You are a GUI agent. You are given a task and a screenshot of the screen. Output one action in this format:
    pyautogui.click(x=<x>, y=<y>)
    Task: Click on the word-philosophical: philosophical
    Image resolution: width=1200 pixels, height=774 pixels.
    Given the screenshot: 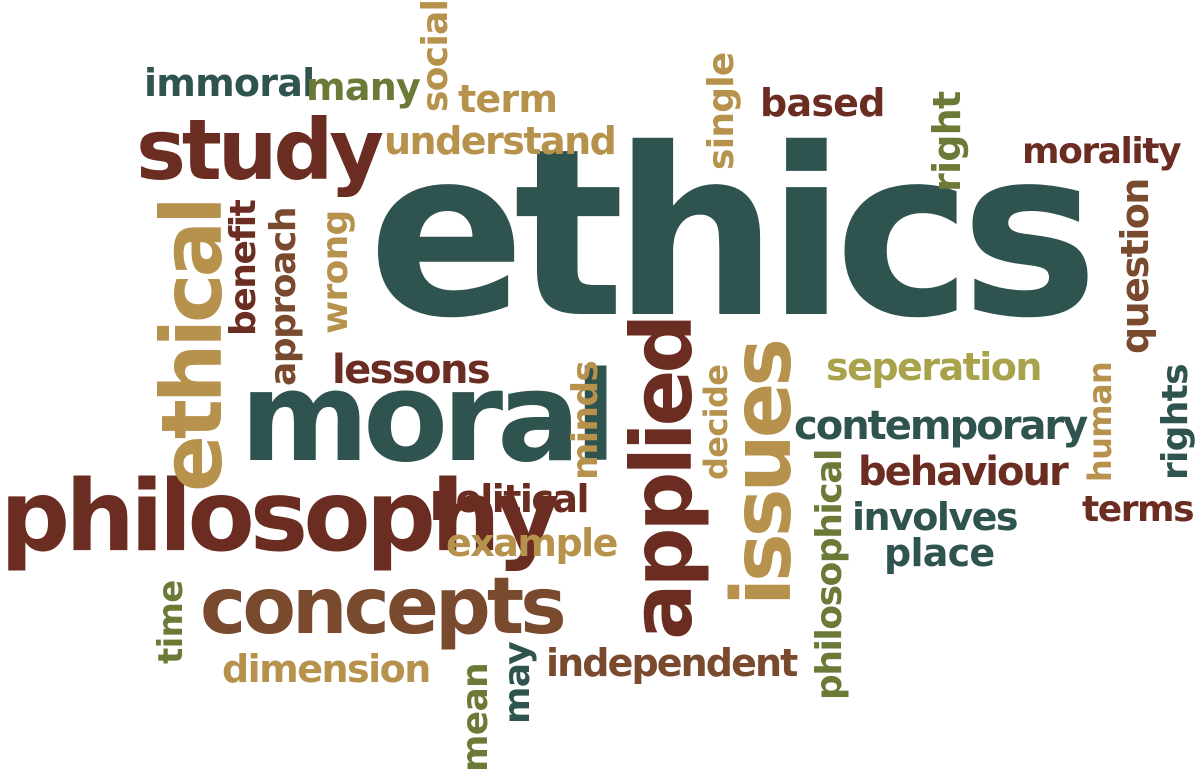 What is the action you would take?
    pyautogui.click(x=829, y=575)
    